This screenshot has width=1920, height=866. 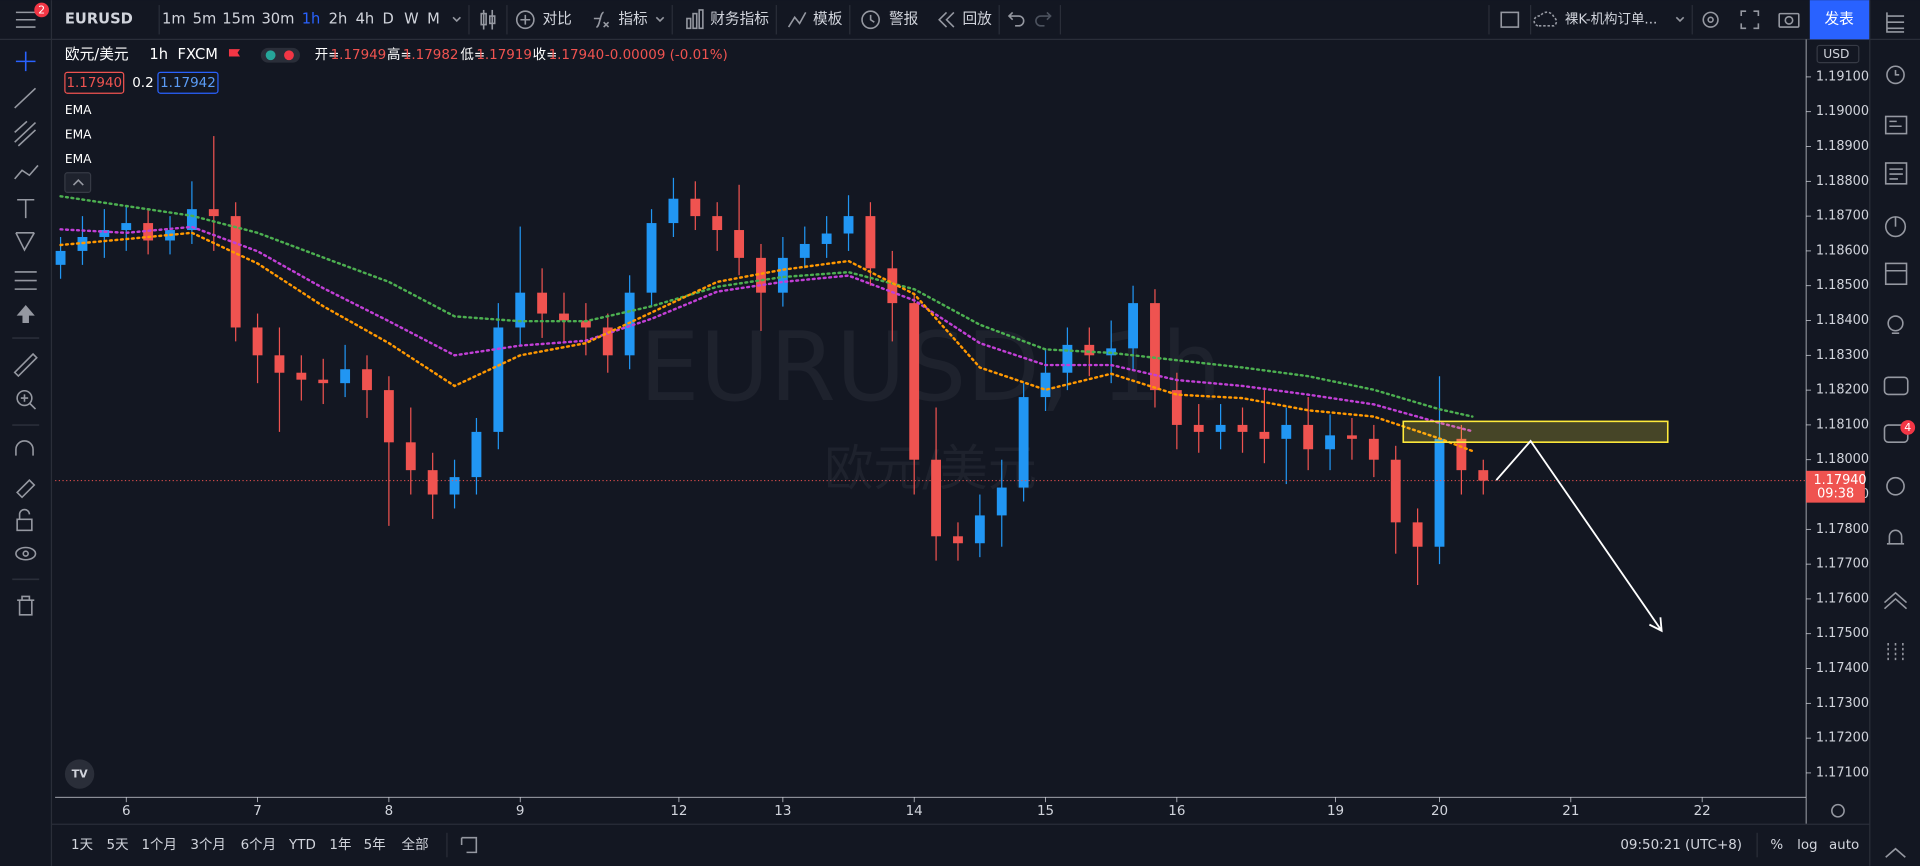 I want to click on publish-button, so click(x=1839, y=20).